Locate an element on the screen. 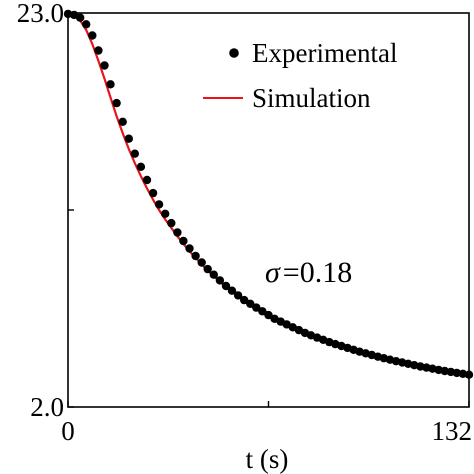 This screenshot has width=474, height=474. legend-experimental-marker is located at coordinates (234, 53).